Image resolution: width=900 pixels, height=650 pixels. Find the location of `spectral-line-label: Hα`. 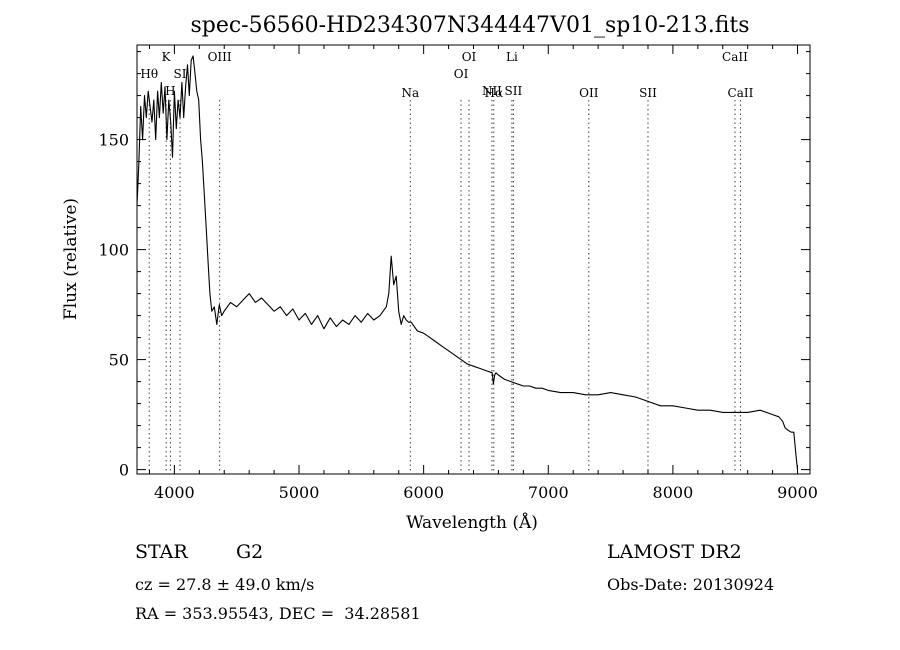

spectral-line-label: Hα is located at coordinates (494, 93).